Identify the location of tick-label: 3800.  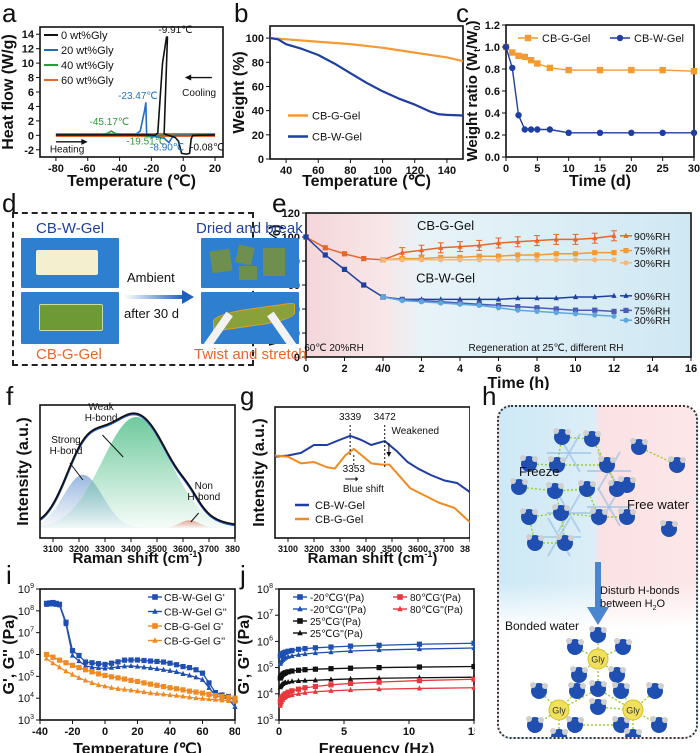
(465, 549).